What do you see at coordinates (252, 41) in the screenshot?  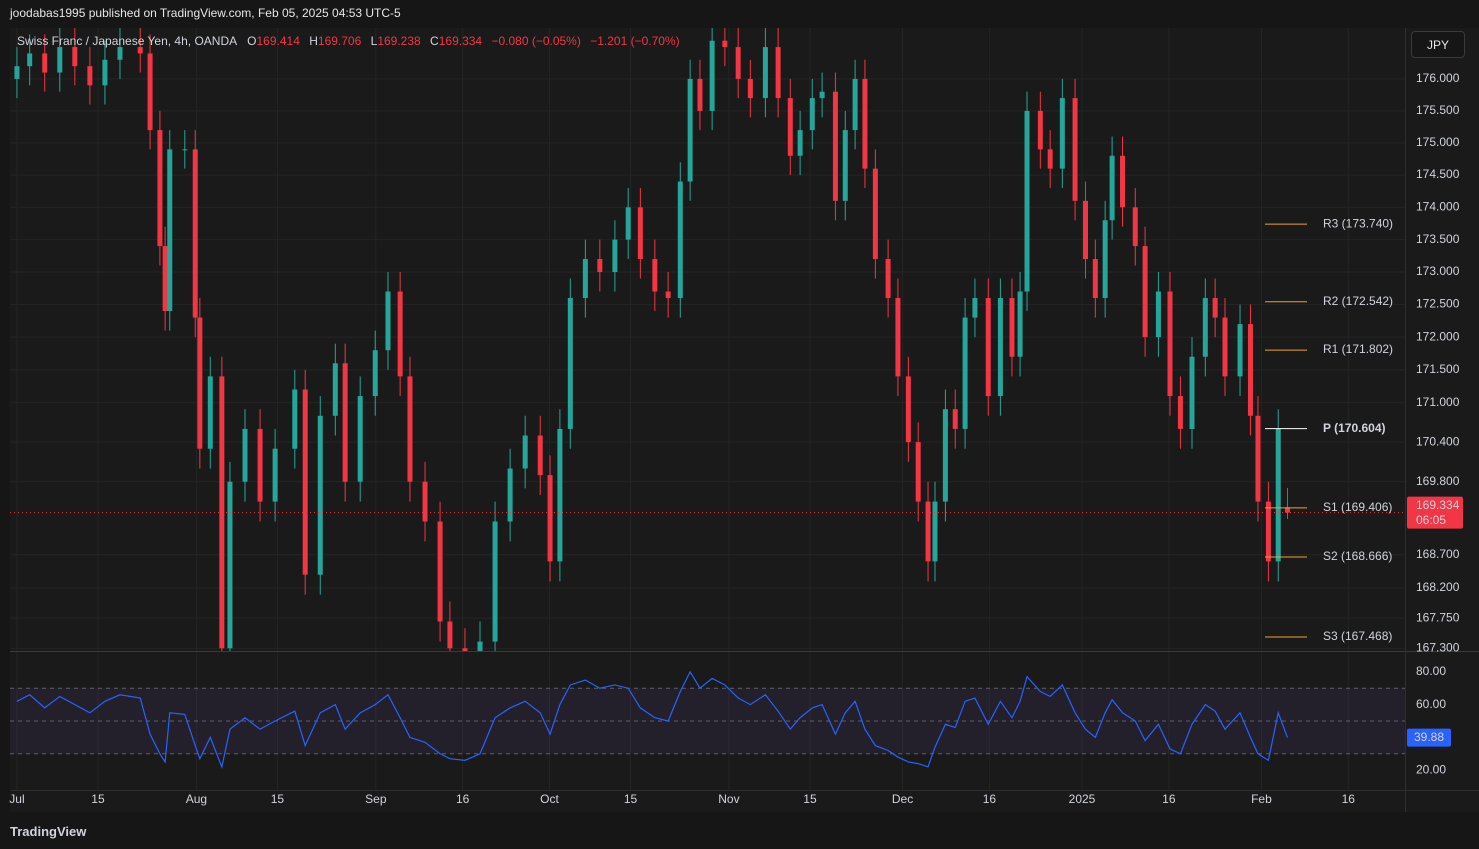 I see `ohlc-key: O` at bounding box center [252, 41].